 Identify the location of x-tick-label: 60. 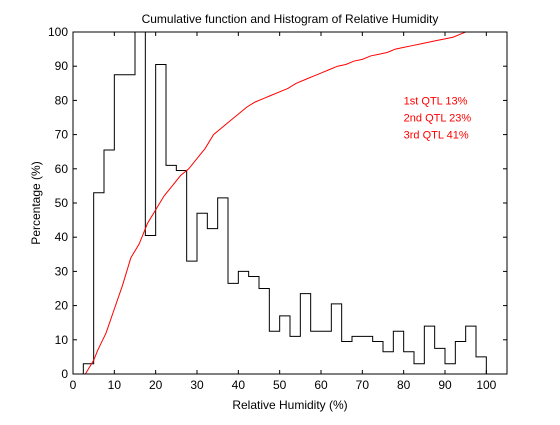
(321, 385).